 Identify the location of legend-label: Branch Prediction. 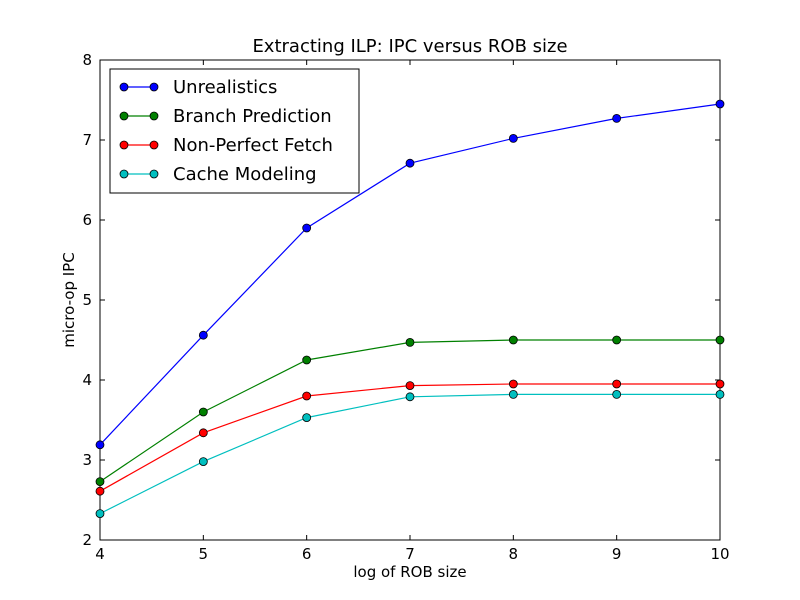
(252, 116).